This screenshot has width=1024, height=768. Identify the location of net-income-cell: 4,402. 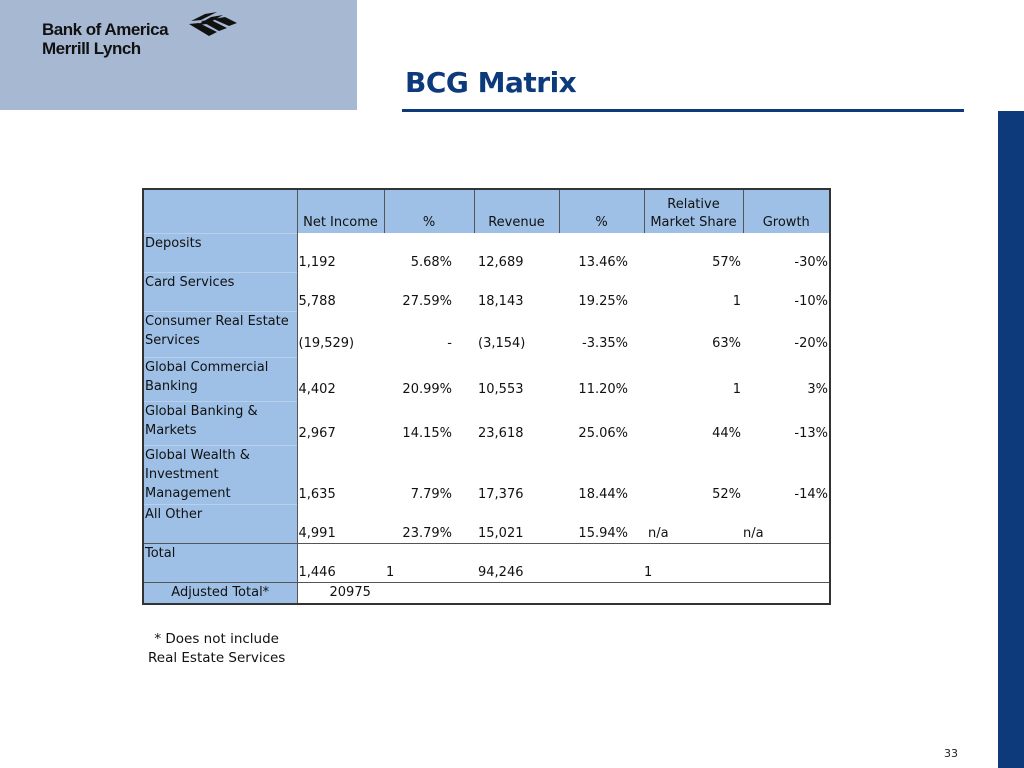
(317, 389).